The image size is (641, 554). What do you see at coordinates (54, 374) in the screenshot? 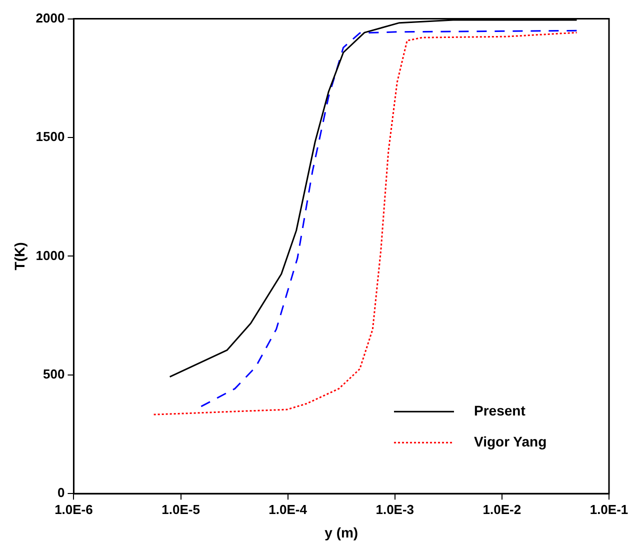
I see `y-tick-label: 500` at bounding box center [54, 374].